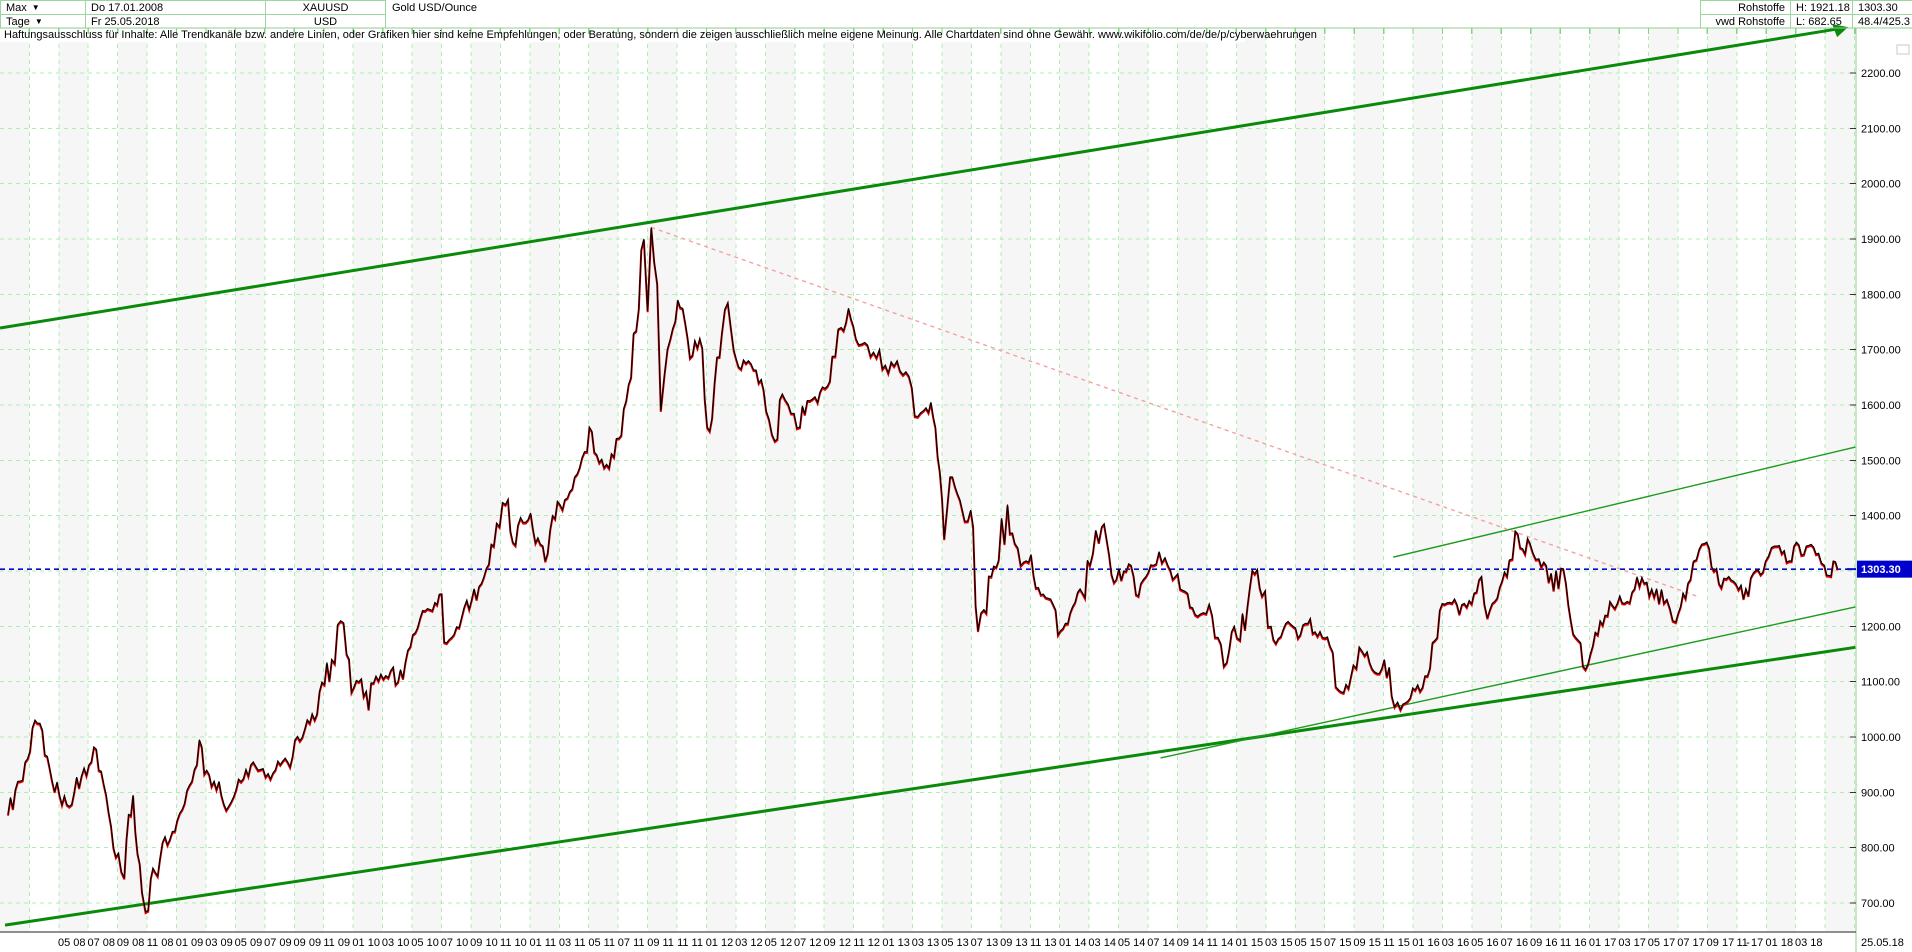 This screenshot has width=1912, height=952. I want to click on x-axis-label: 07 14, so click(1161, 943).